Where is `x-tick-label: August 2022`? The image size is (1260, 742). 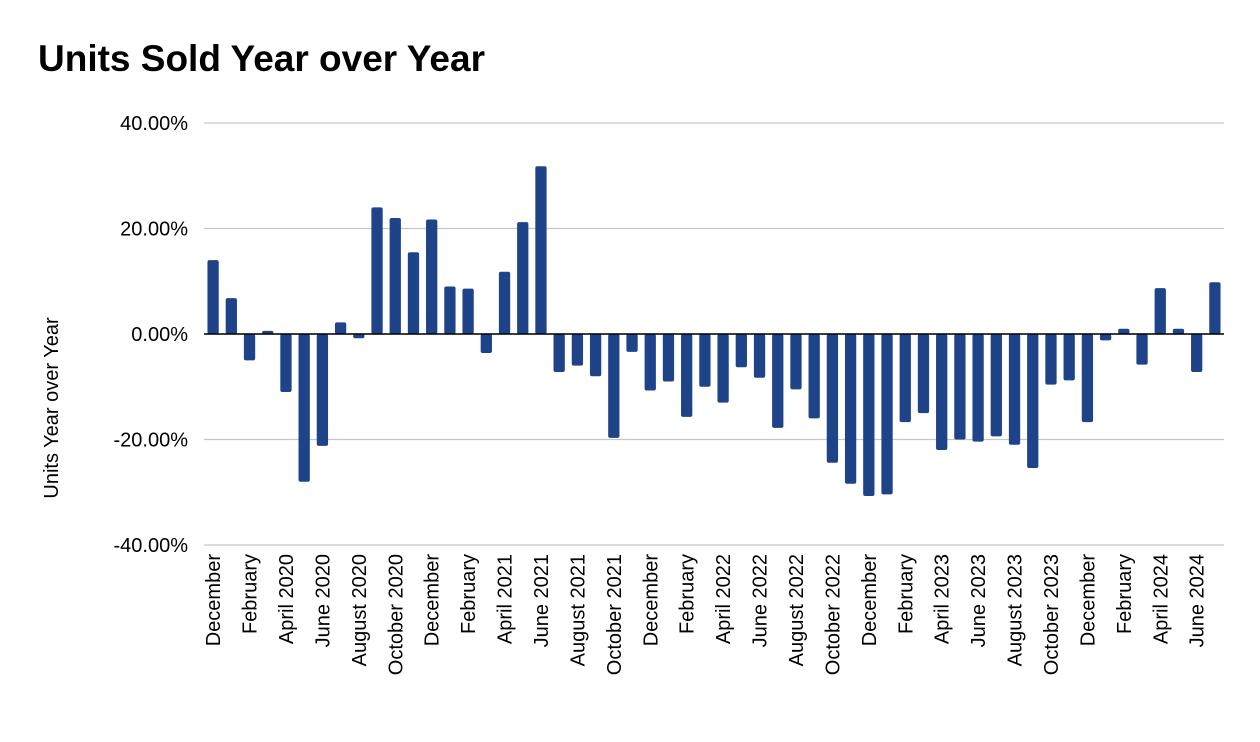 x-tick-label: August 2022 is located at coordinates (797, 610).